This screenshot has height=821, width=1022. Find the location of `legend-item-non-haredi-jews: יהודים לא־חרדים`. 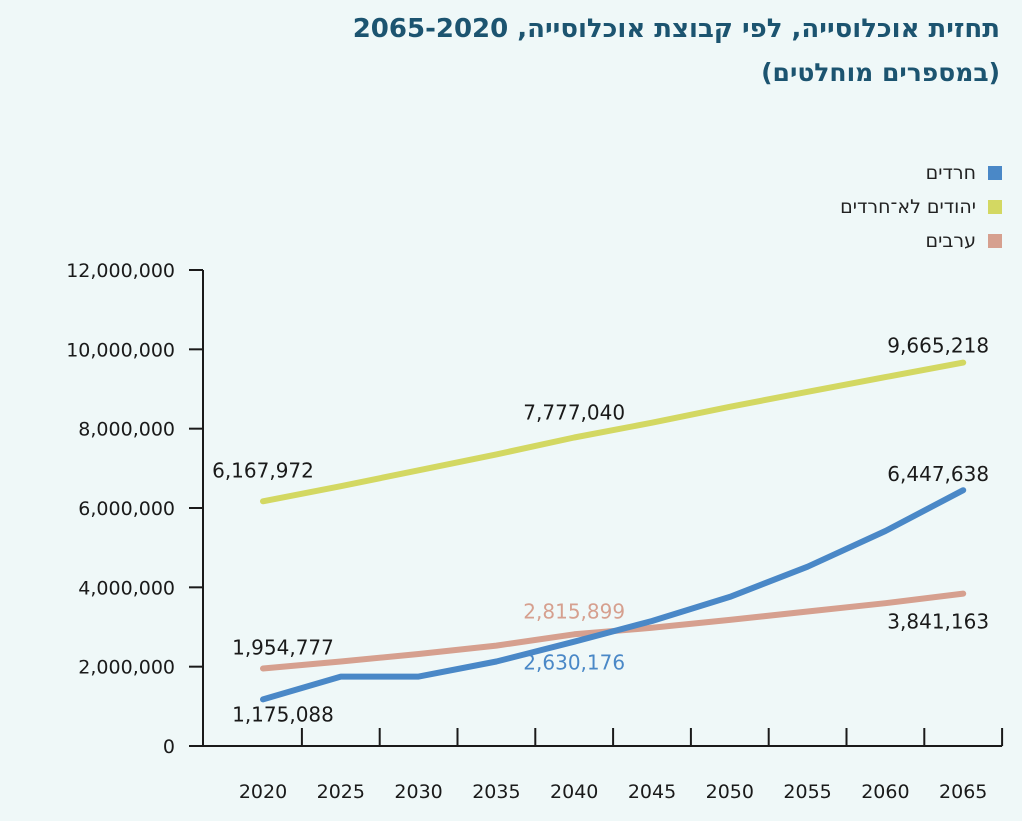

legend-item-non-haredi-jews: יהודים לא־חרדים is located at coordinates (921, 207).